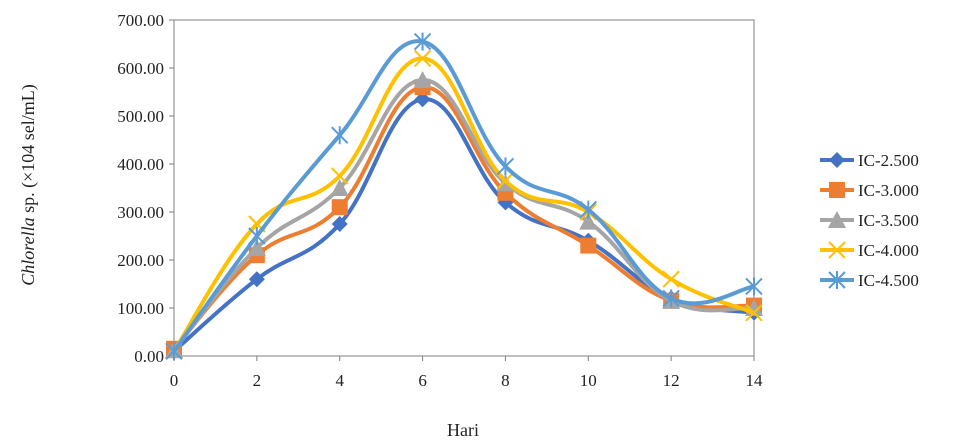  I want to click on legend-item: IC-3.500, so click(869, 220).